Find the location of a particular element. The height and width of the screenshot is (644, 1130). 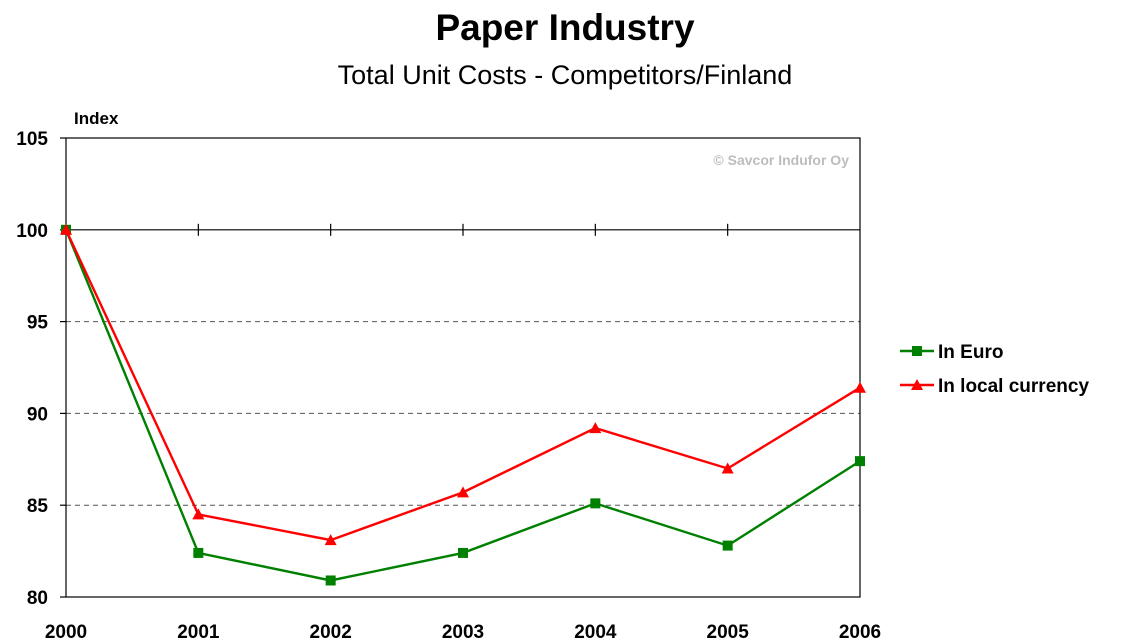

legend: In Euro In local currency is located at coordinates (994, 369).